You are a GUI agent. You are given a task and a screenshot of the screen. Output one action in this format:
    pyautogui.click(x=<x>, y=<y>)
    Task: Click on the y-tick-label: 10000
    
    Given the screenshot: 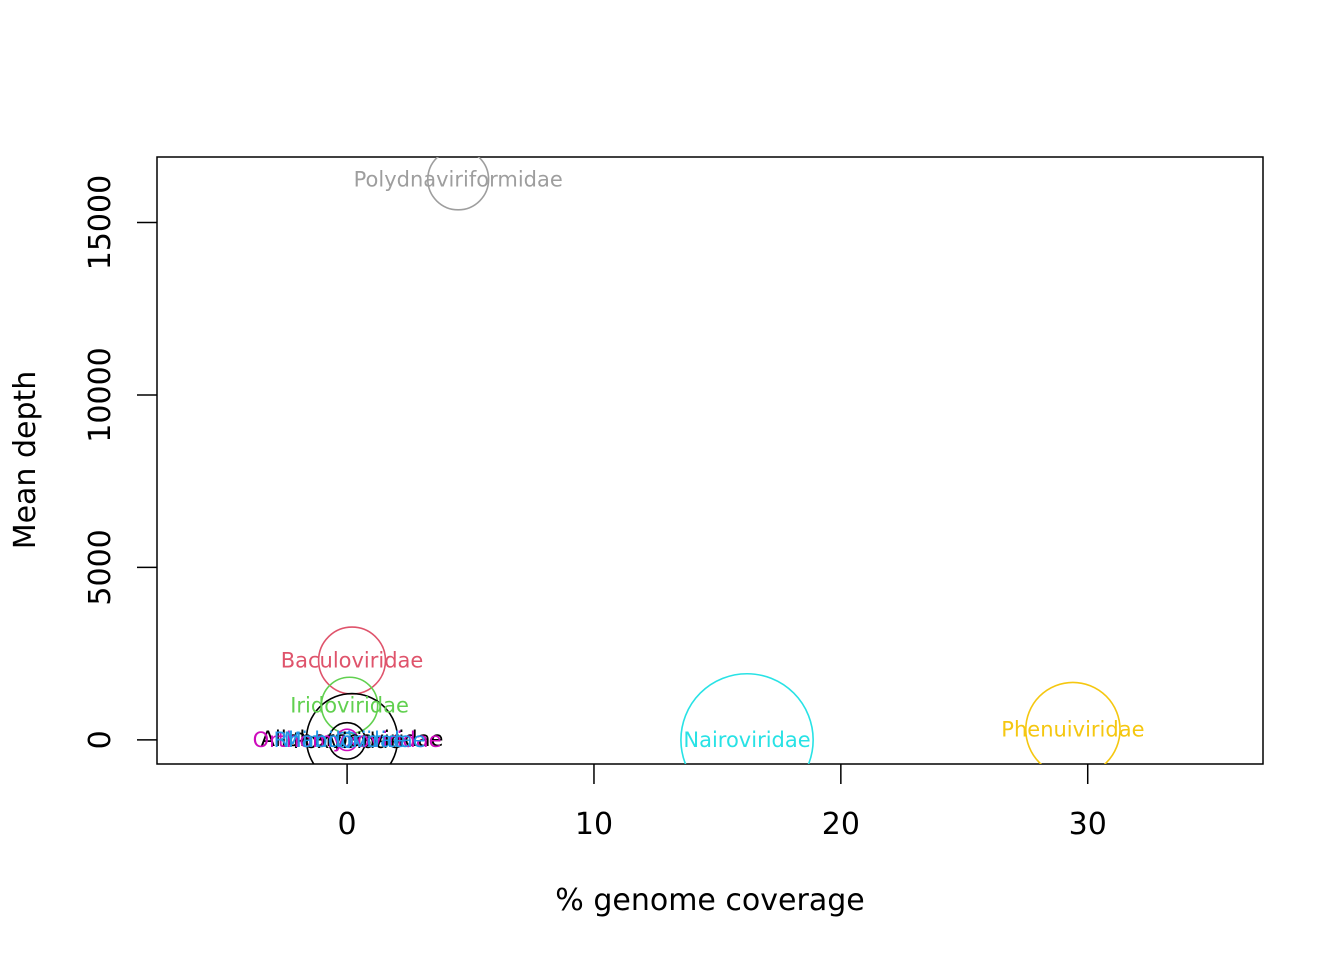 What is the action you would take?
    pyautogui.click(x=100, y=394)
    